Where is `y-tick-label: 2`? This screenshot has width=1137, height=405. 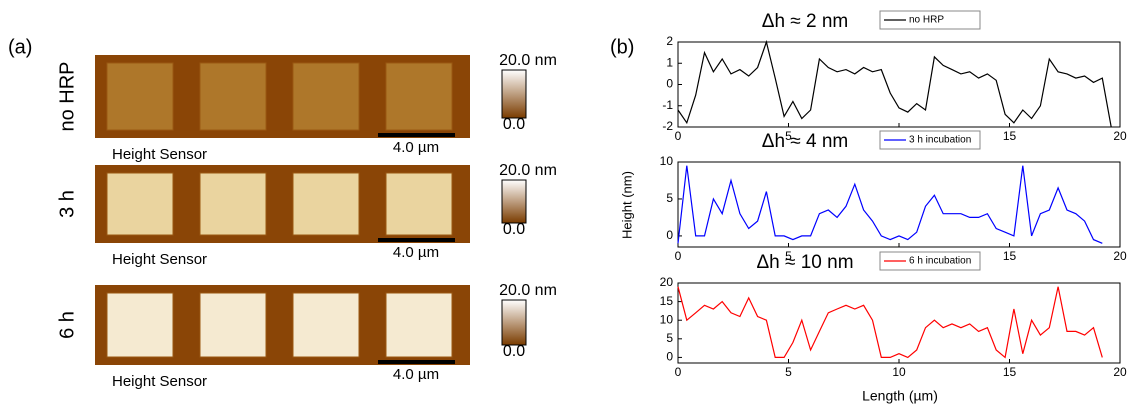
y-tick-label: 2 is located at coordinates (669, 41).